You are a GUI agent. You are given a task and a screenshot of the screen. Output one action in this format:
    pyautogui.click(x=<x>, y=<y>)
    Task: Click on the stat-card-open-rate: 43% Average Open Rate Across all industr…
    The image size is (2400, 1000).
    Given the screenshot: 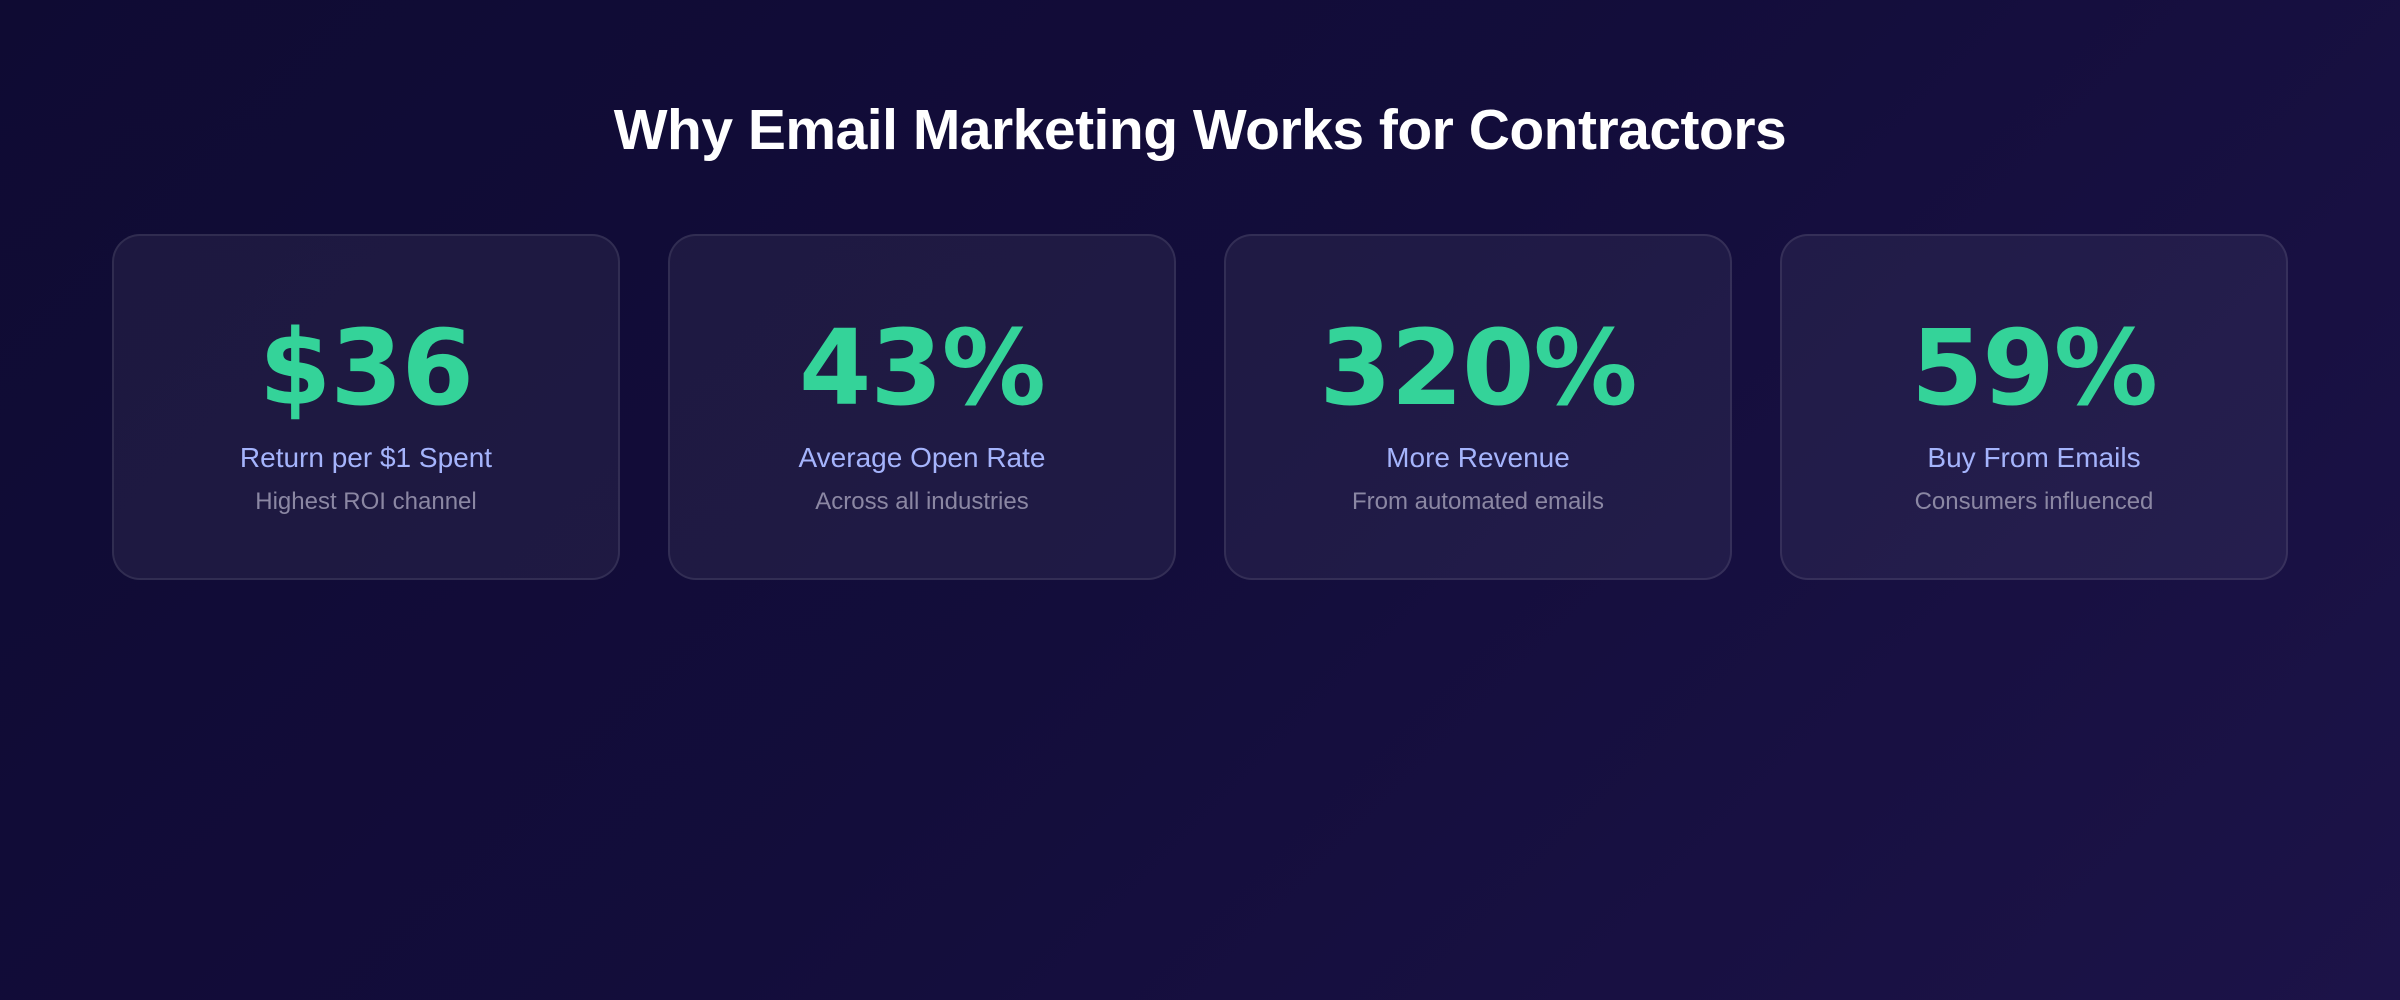 What is the action you would take?
    pyautogui.click(x=922, y=407)
    